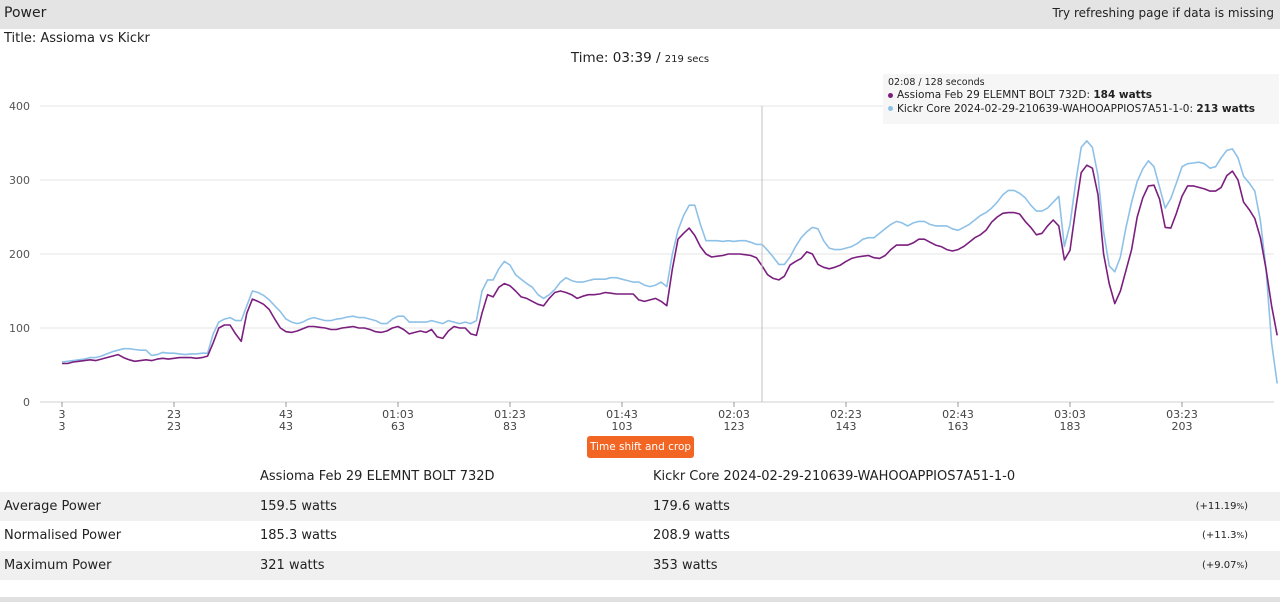 This screenshot has height=602, width=1280. What do you see at coordinates (298, 535) in the screenshot?
I see `stat-value-a: 185.3 watts` at bounding box center [298, 535].